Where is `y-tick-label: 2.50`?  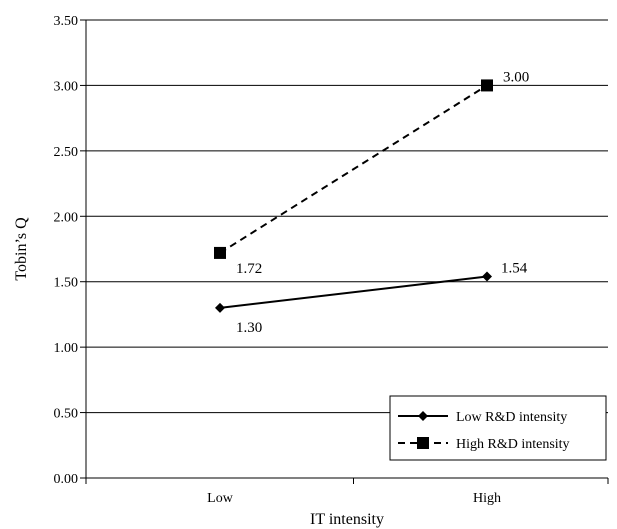 y-tick-label: 2.50 is located at coordinates (66, 152).